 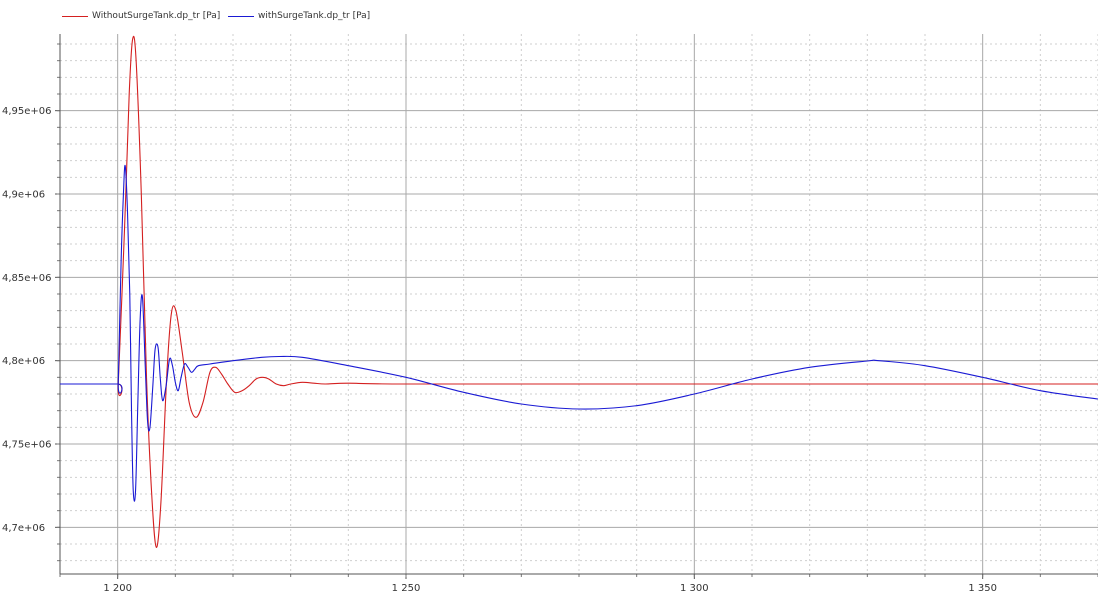 I want to click on x-tick-label: 1 200, so click(x=117, y=588).